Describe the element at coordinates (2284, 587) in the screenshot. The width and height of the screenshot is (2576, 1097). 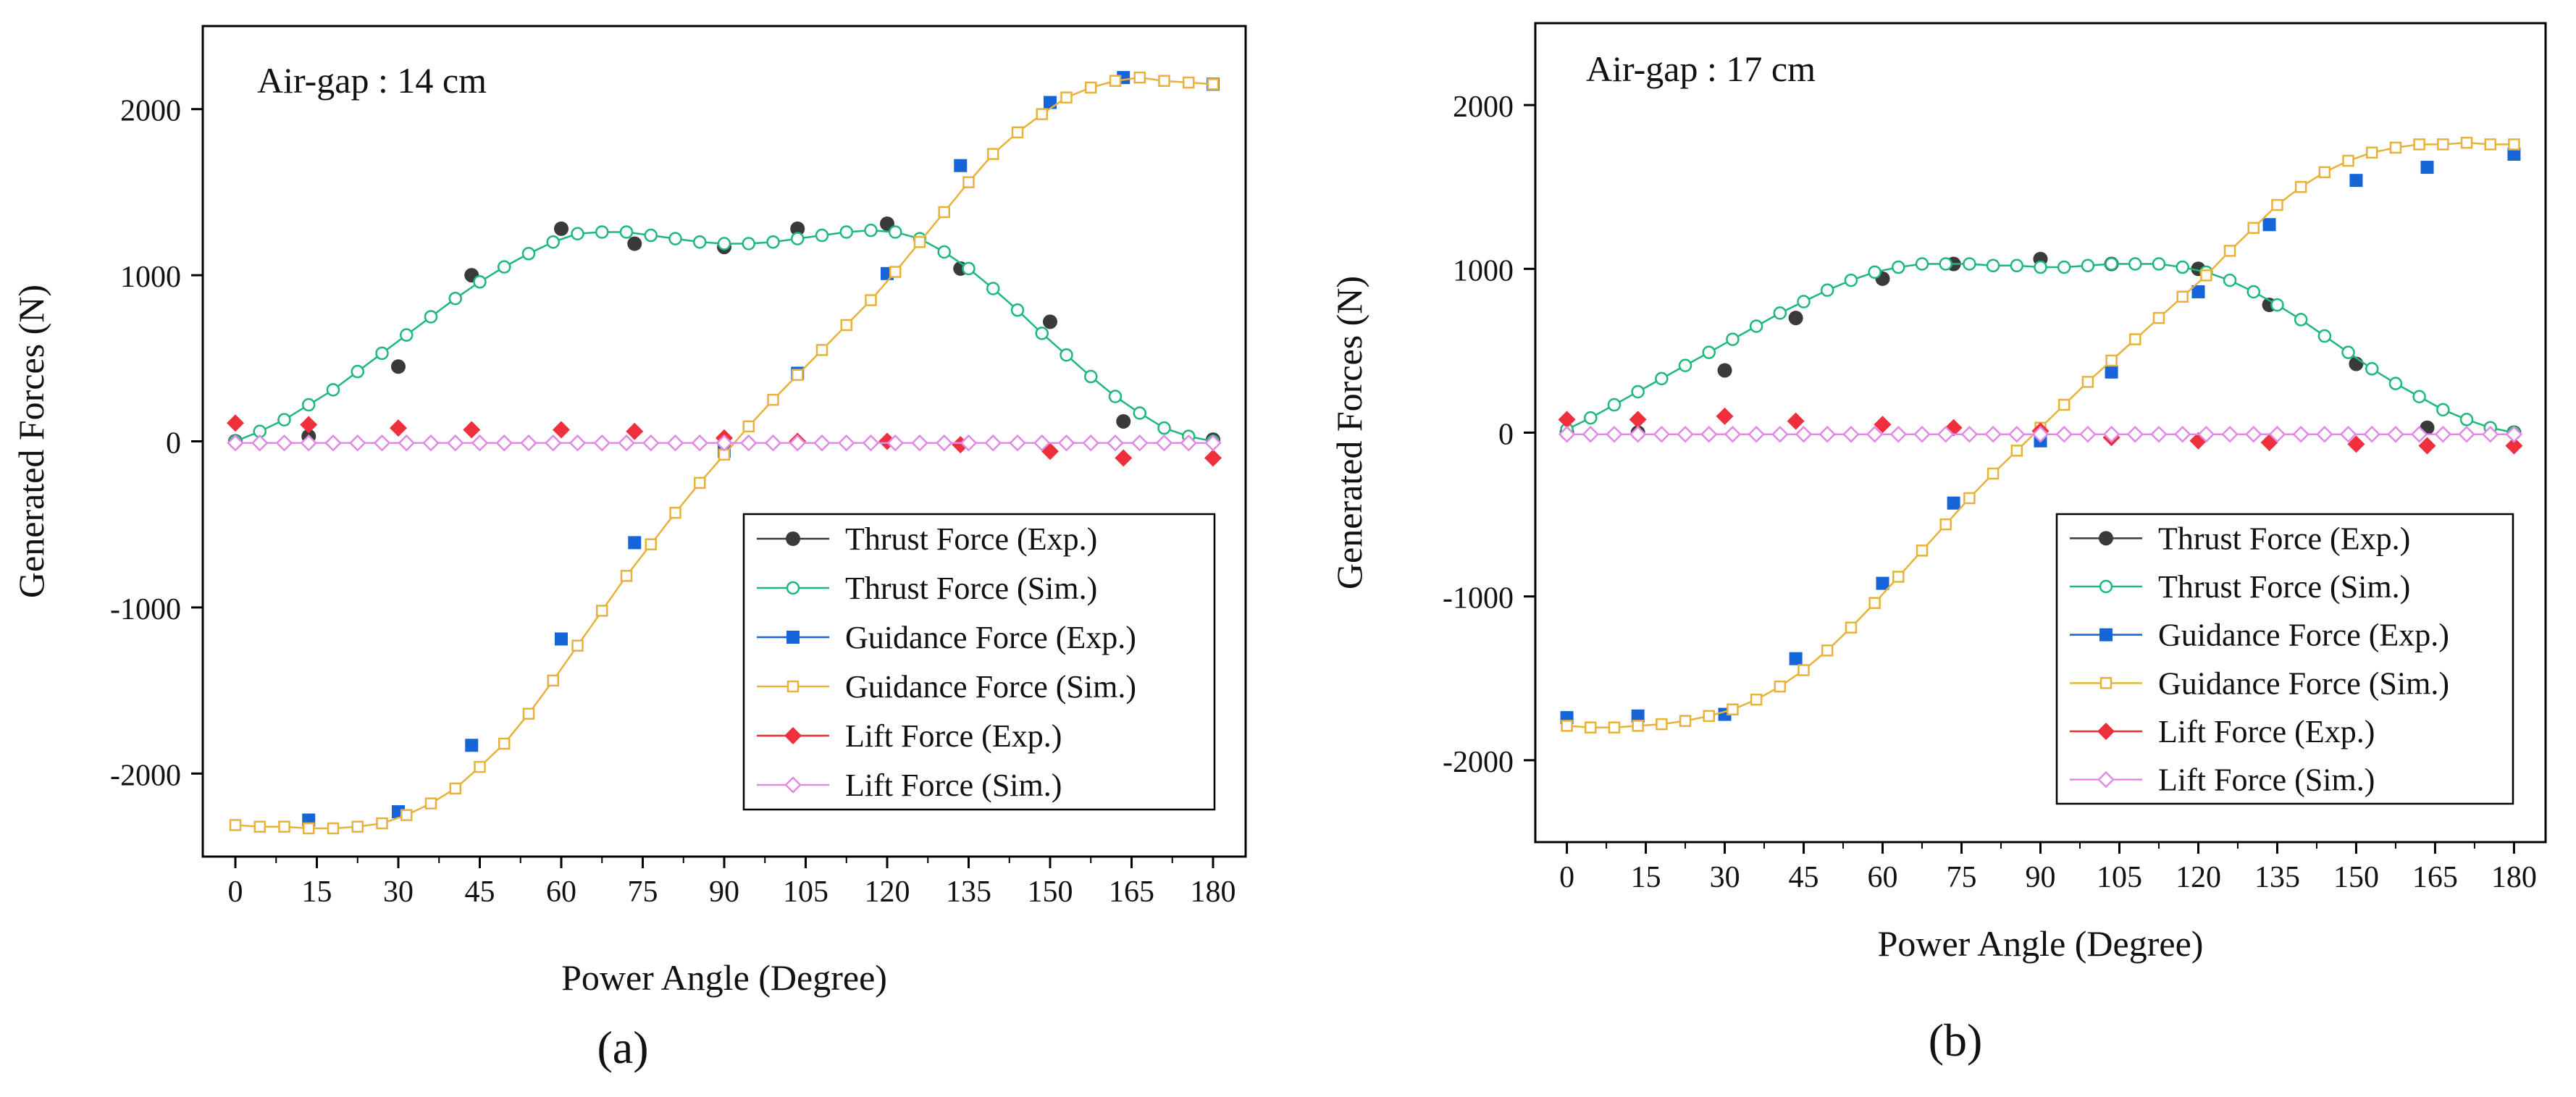
I see `legend-label: Thrust Force (Sim.)` at that location.